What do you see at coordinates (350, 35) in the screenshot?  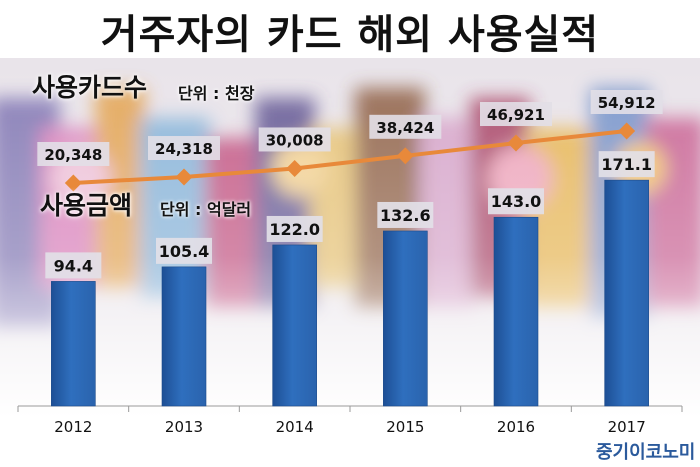 I see `chart-title: 거주자의 카드 해외 사용실적` at bounding box center [350, 35].